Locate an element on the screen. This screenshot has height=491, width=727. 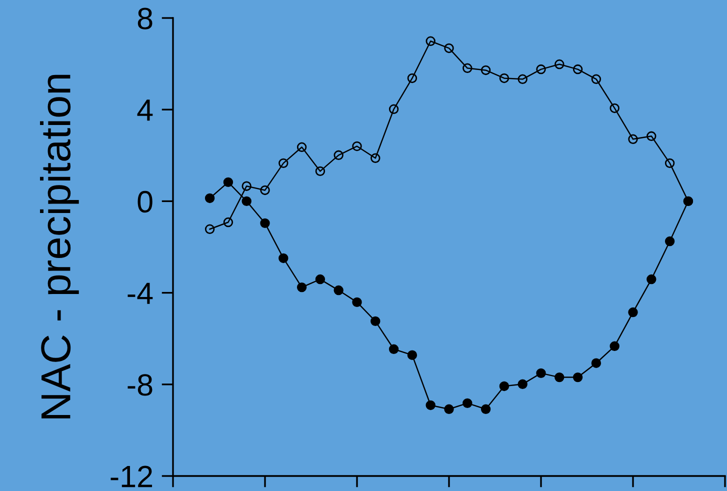
y-tick-label: 0 is located at coordinates (145, 201).